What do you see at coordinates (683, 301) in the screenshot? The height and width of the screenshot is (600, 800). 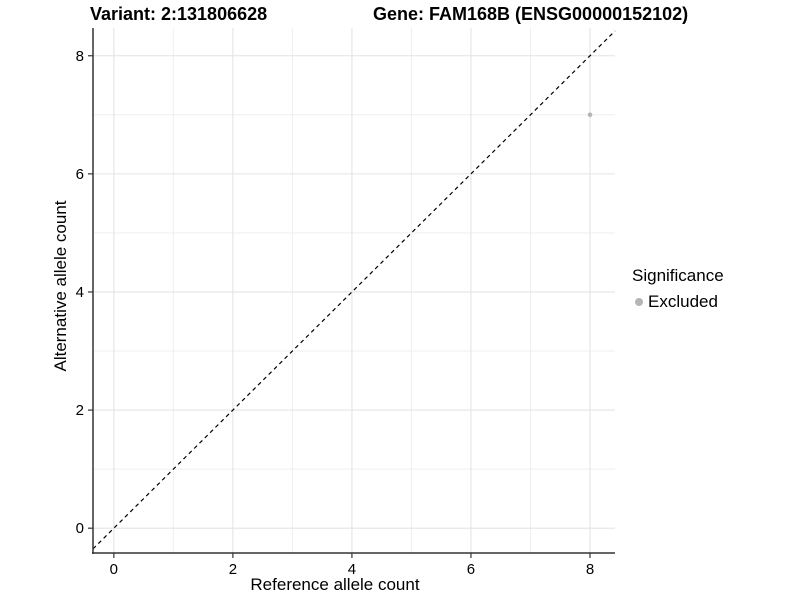 I see `legend-item-label: Excluded` at bounding box center [683, 301].